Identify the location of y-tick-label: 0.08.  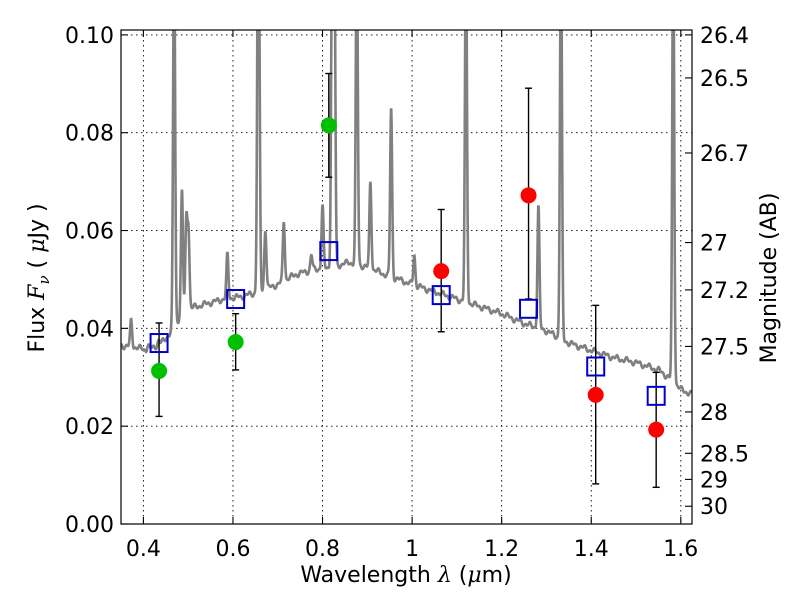
(89, 134).